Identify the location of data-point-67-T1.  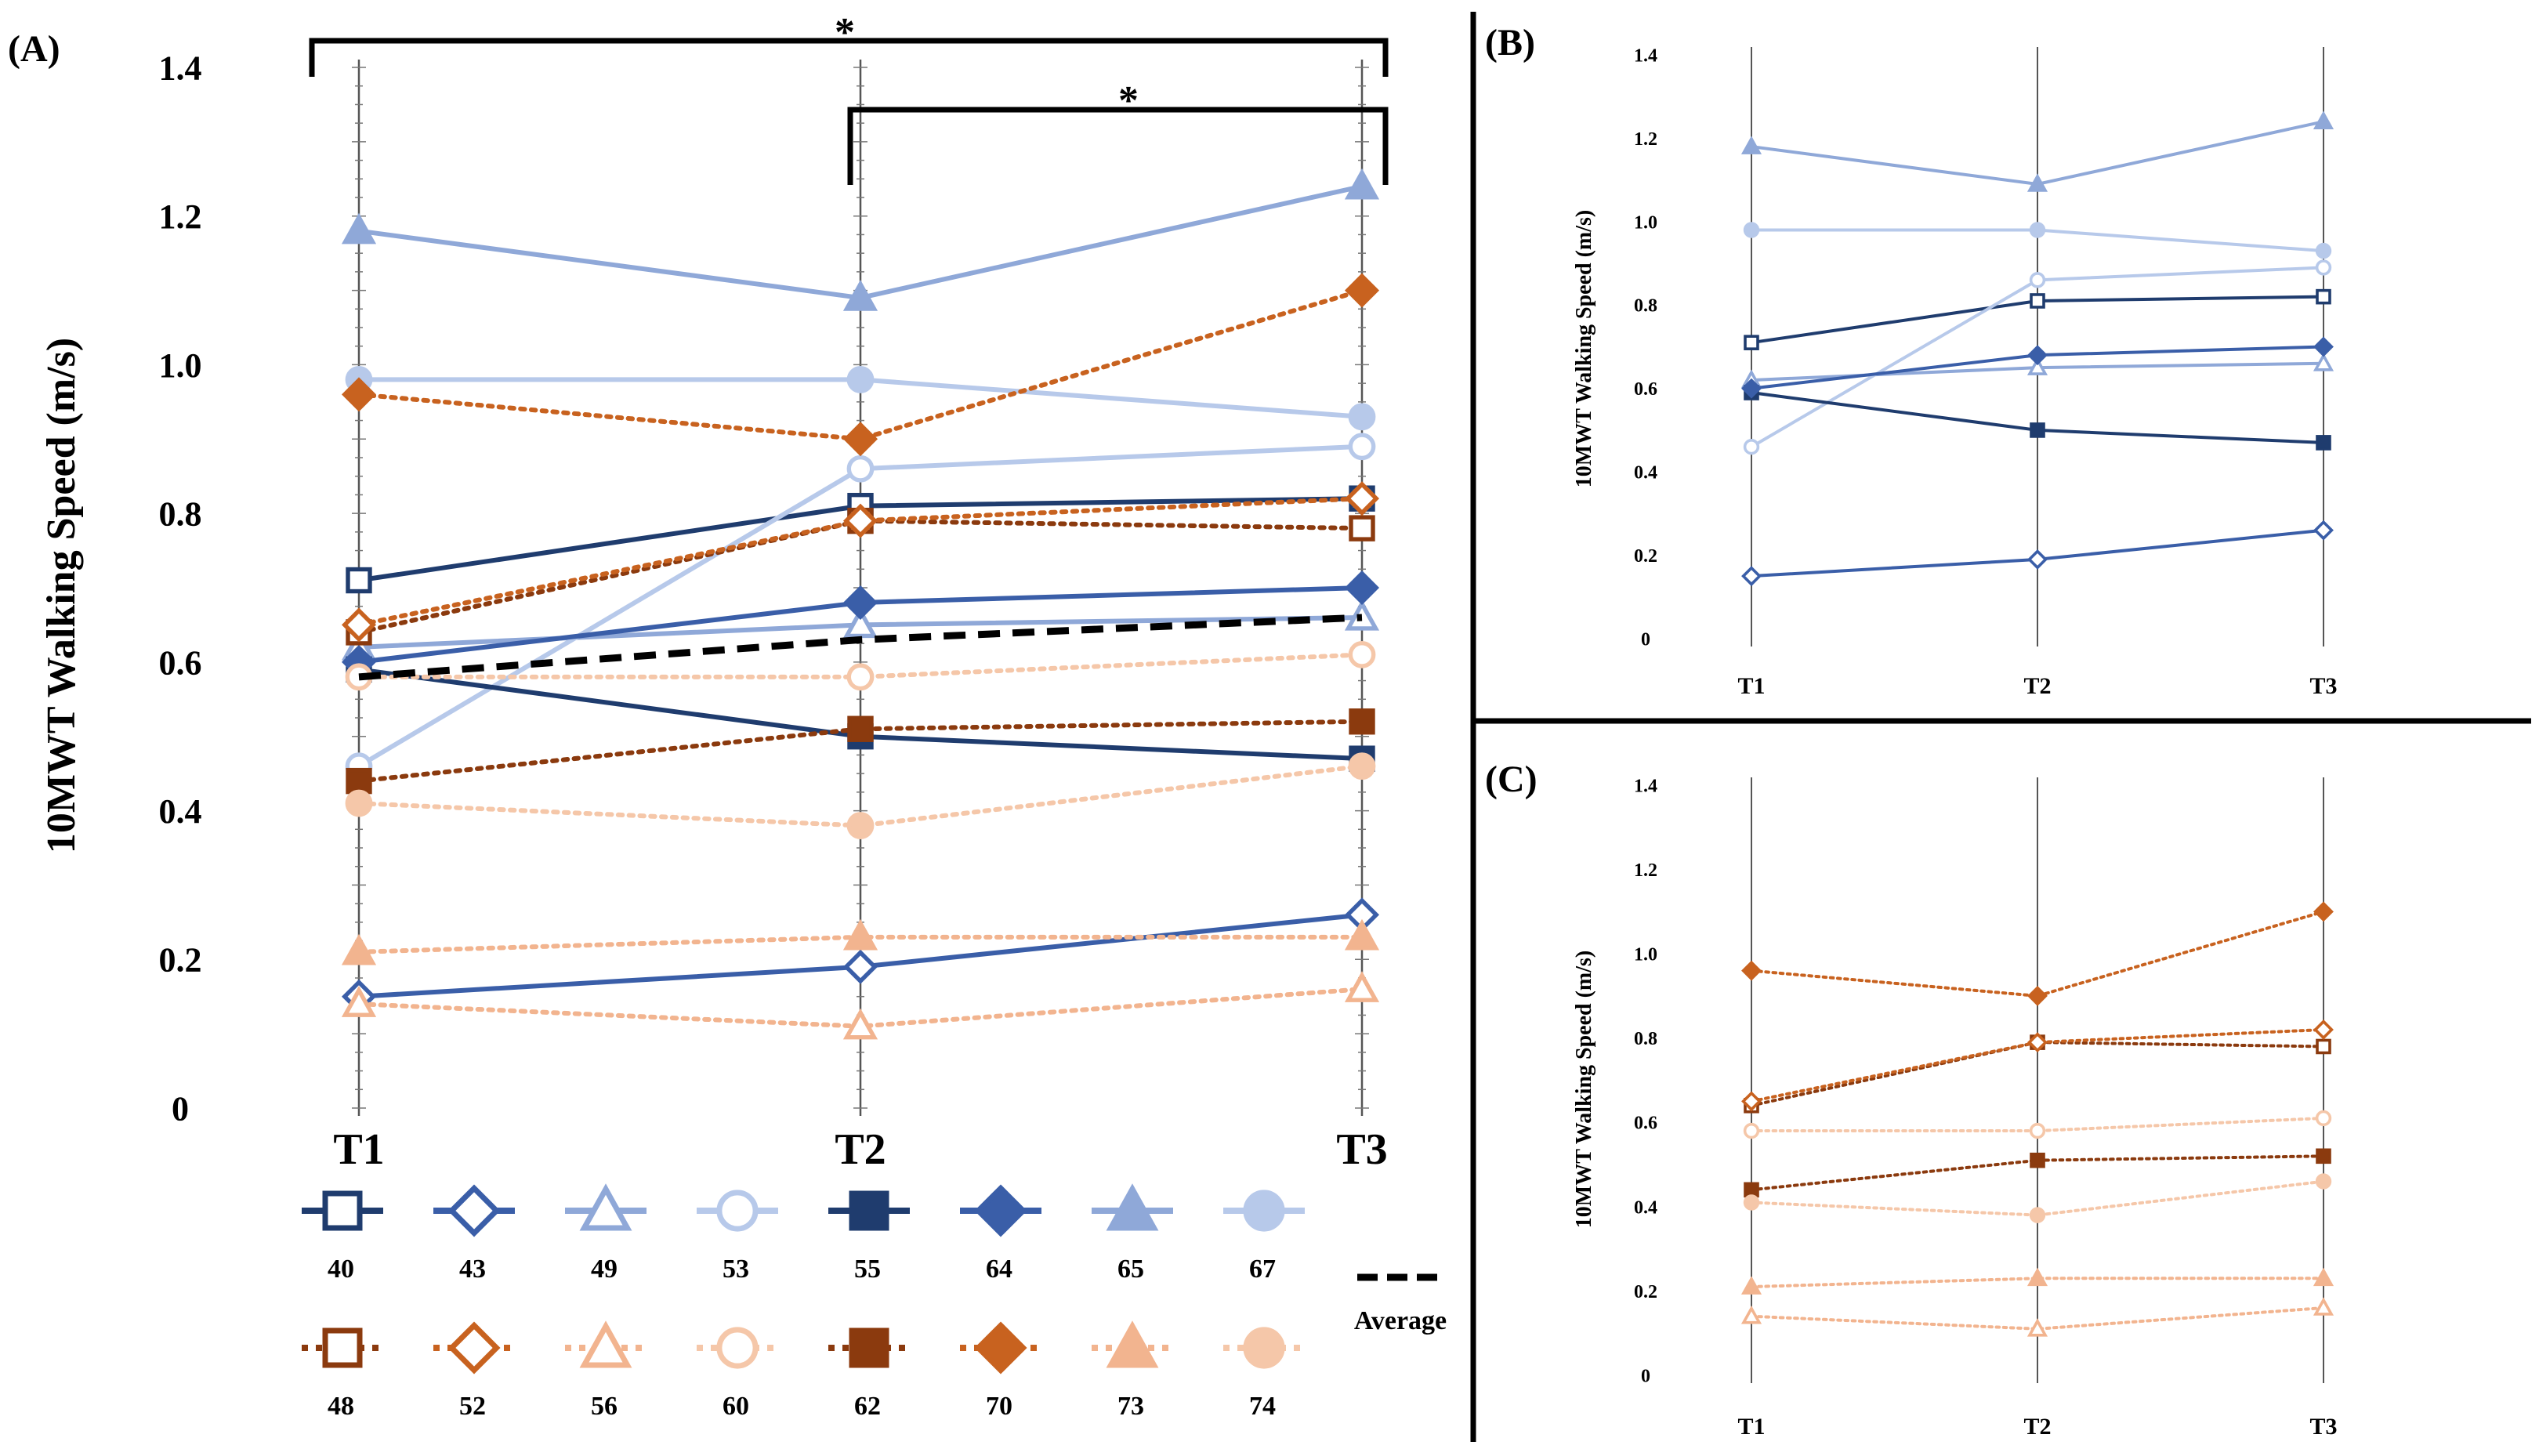
(1752, 230).